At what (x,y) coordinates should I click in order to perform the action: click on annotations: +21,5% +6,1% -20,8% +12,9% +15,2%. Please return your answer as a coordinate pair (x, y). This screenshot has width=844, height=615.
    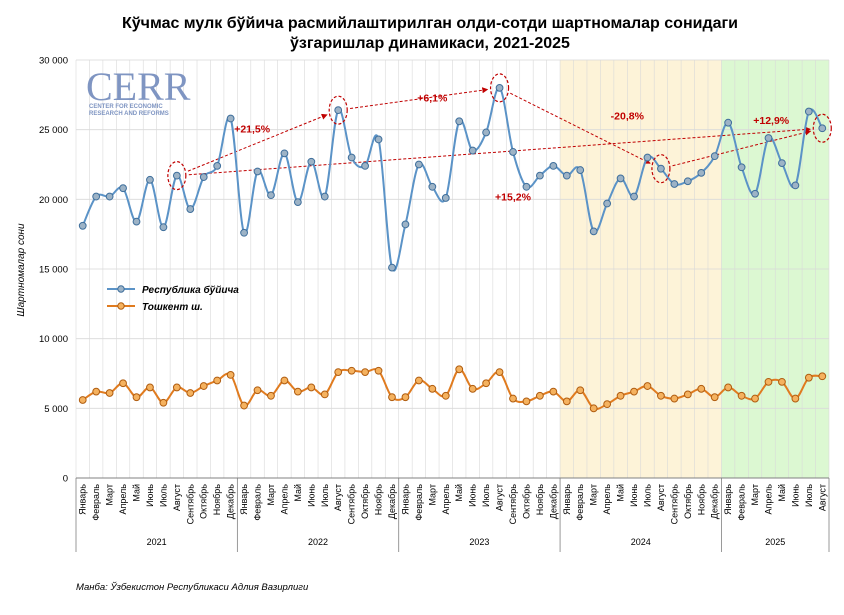
    Looking at the image, I should click on (512, 148).